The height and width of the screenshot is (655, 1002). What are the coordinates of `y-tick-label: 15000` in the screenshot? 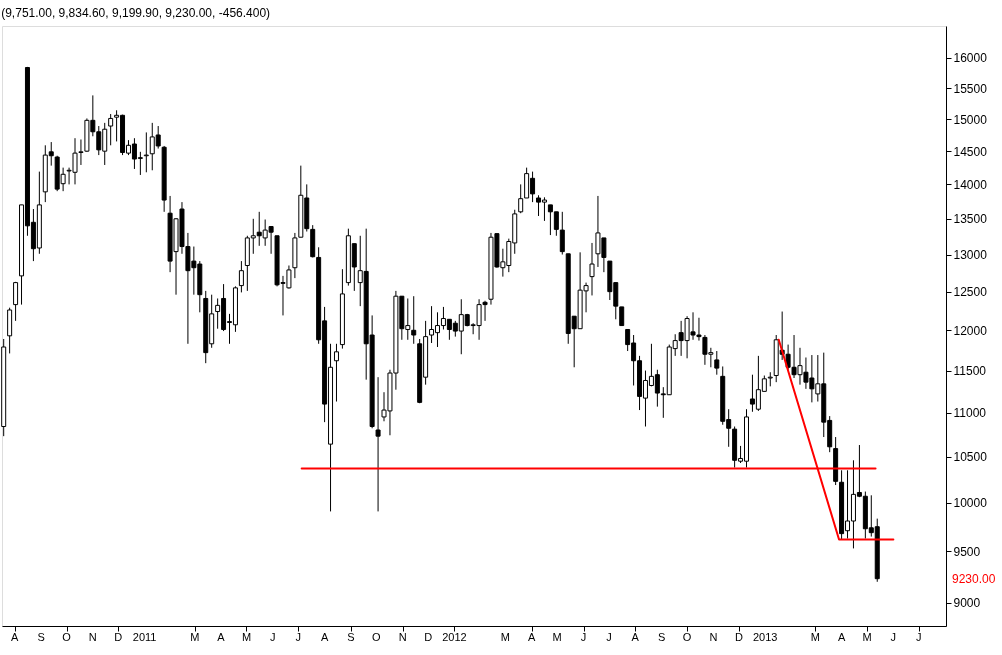 It's located at (970, 119).